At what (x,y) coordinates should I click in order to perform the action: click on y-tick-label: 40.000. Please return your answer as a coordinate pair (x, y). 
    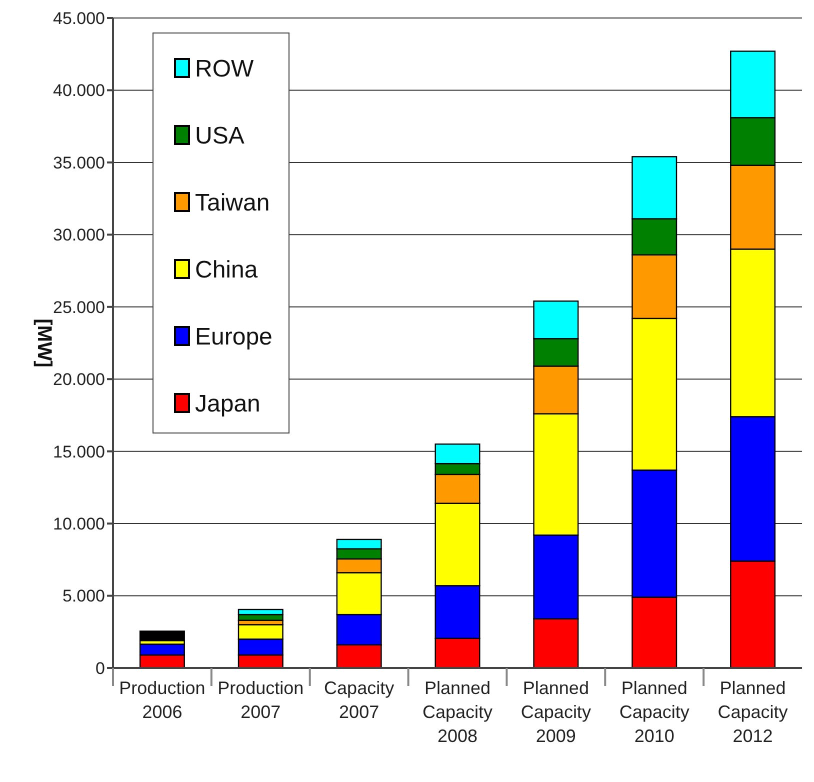
    Looking at the image, I should click on (79, 90).